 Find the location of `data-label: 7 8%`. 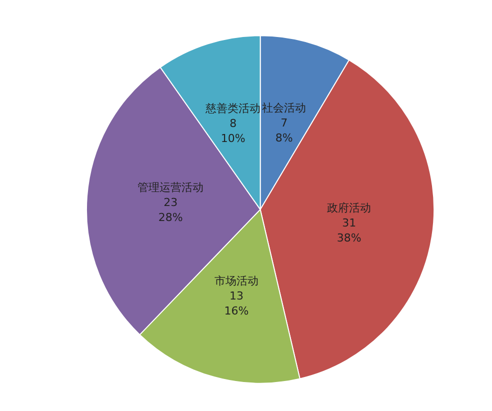

data-label: 7 8% is located at coordinates (284, 130).